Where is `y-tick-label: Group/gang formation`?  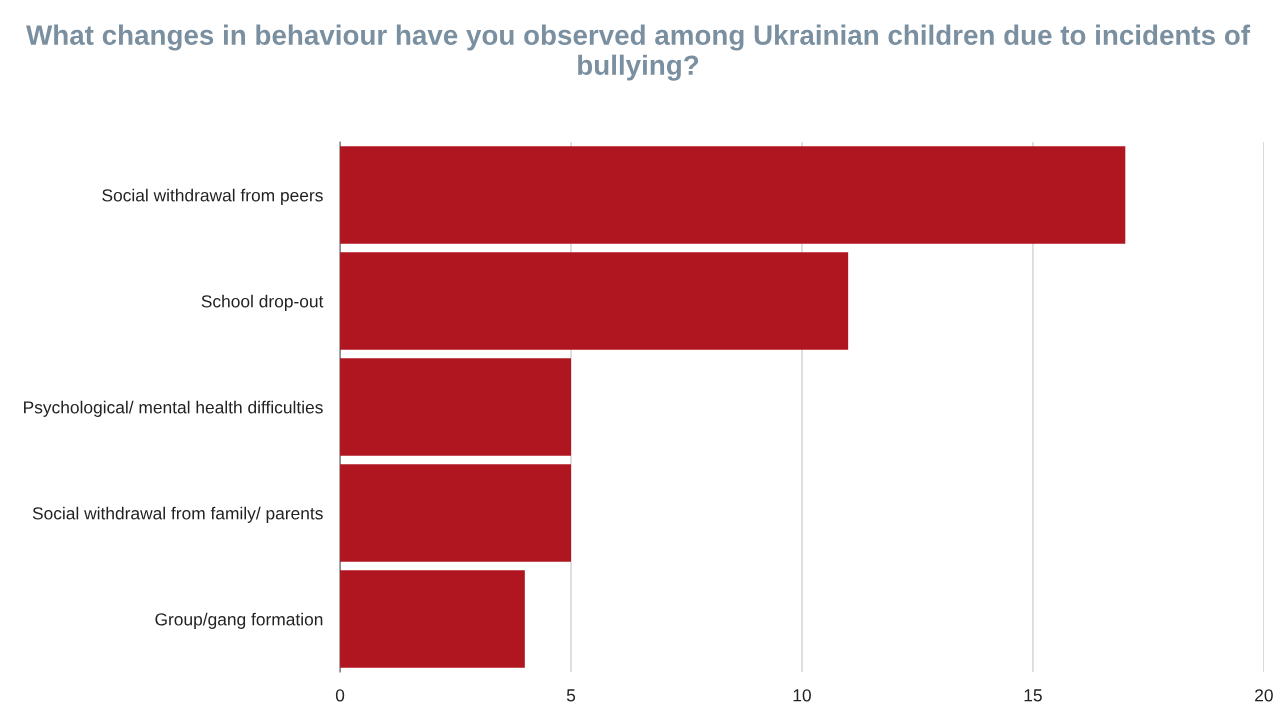 y-tick-label: Group/gang formation is located at coordinates (239, 620).